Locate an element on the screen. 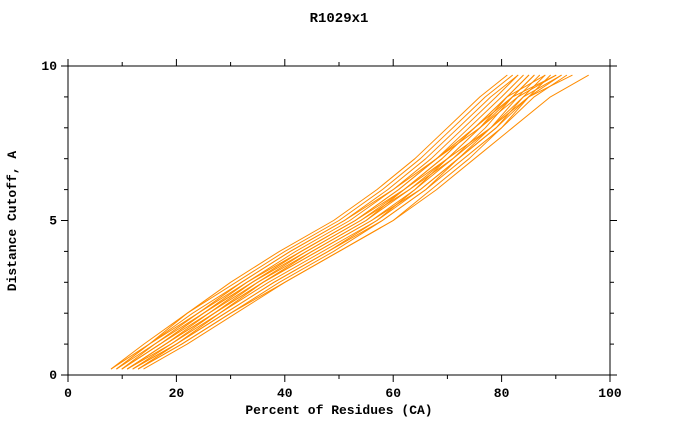  x-tick-label: 80 is located at coordinates (502, 393).